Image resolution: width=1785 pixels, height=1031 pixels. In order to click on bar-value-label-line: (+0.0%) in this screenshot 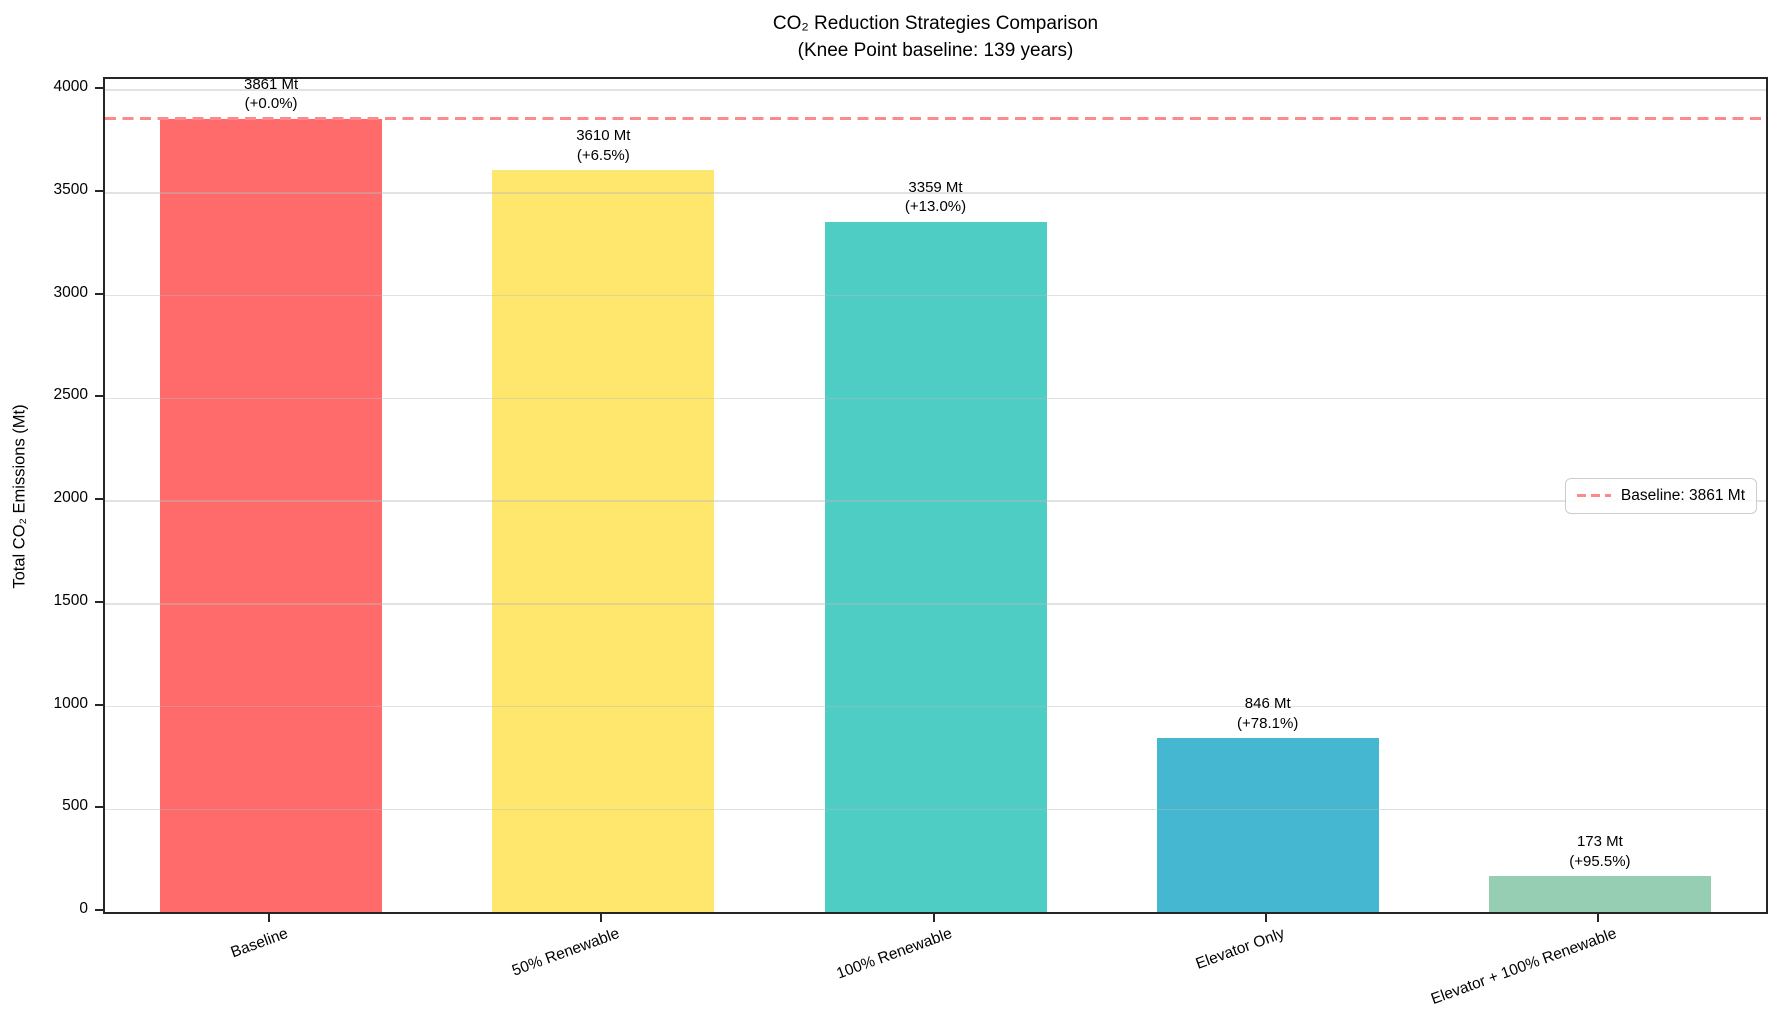, I will do `click(271, 104)`.